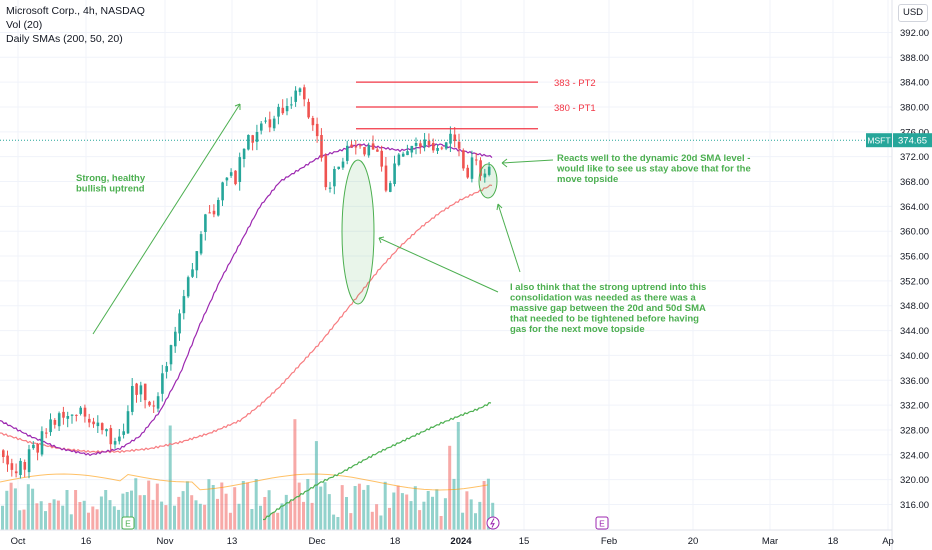 Image resolution: width=932 pixels, height=550 pixels. I want to click on y-tick-1: 320.00, so click(914, 480).